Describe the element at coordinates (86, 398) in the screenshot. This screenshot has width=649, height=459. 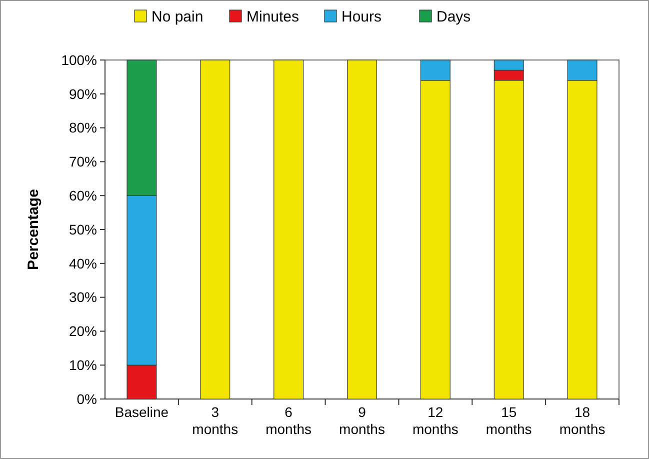
I see `y-tick-label: 0%` at that location.